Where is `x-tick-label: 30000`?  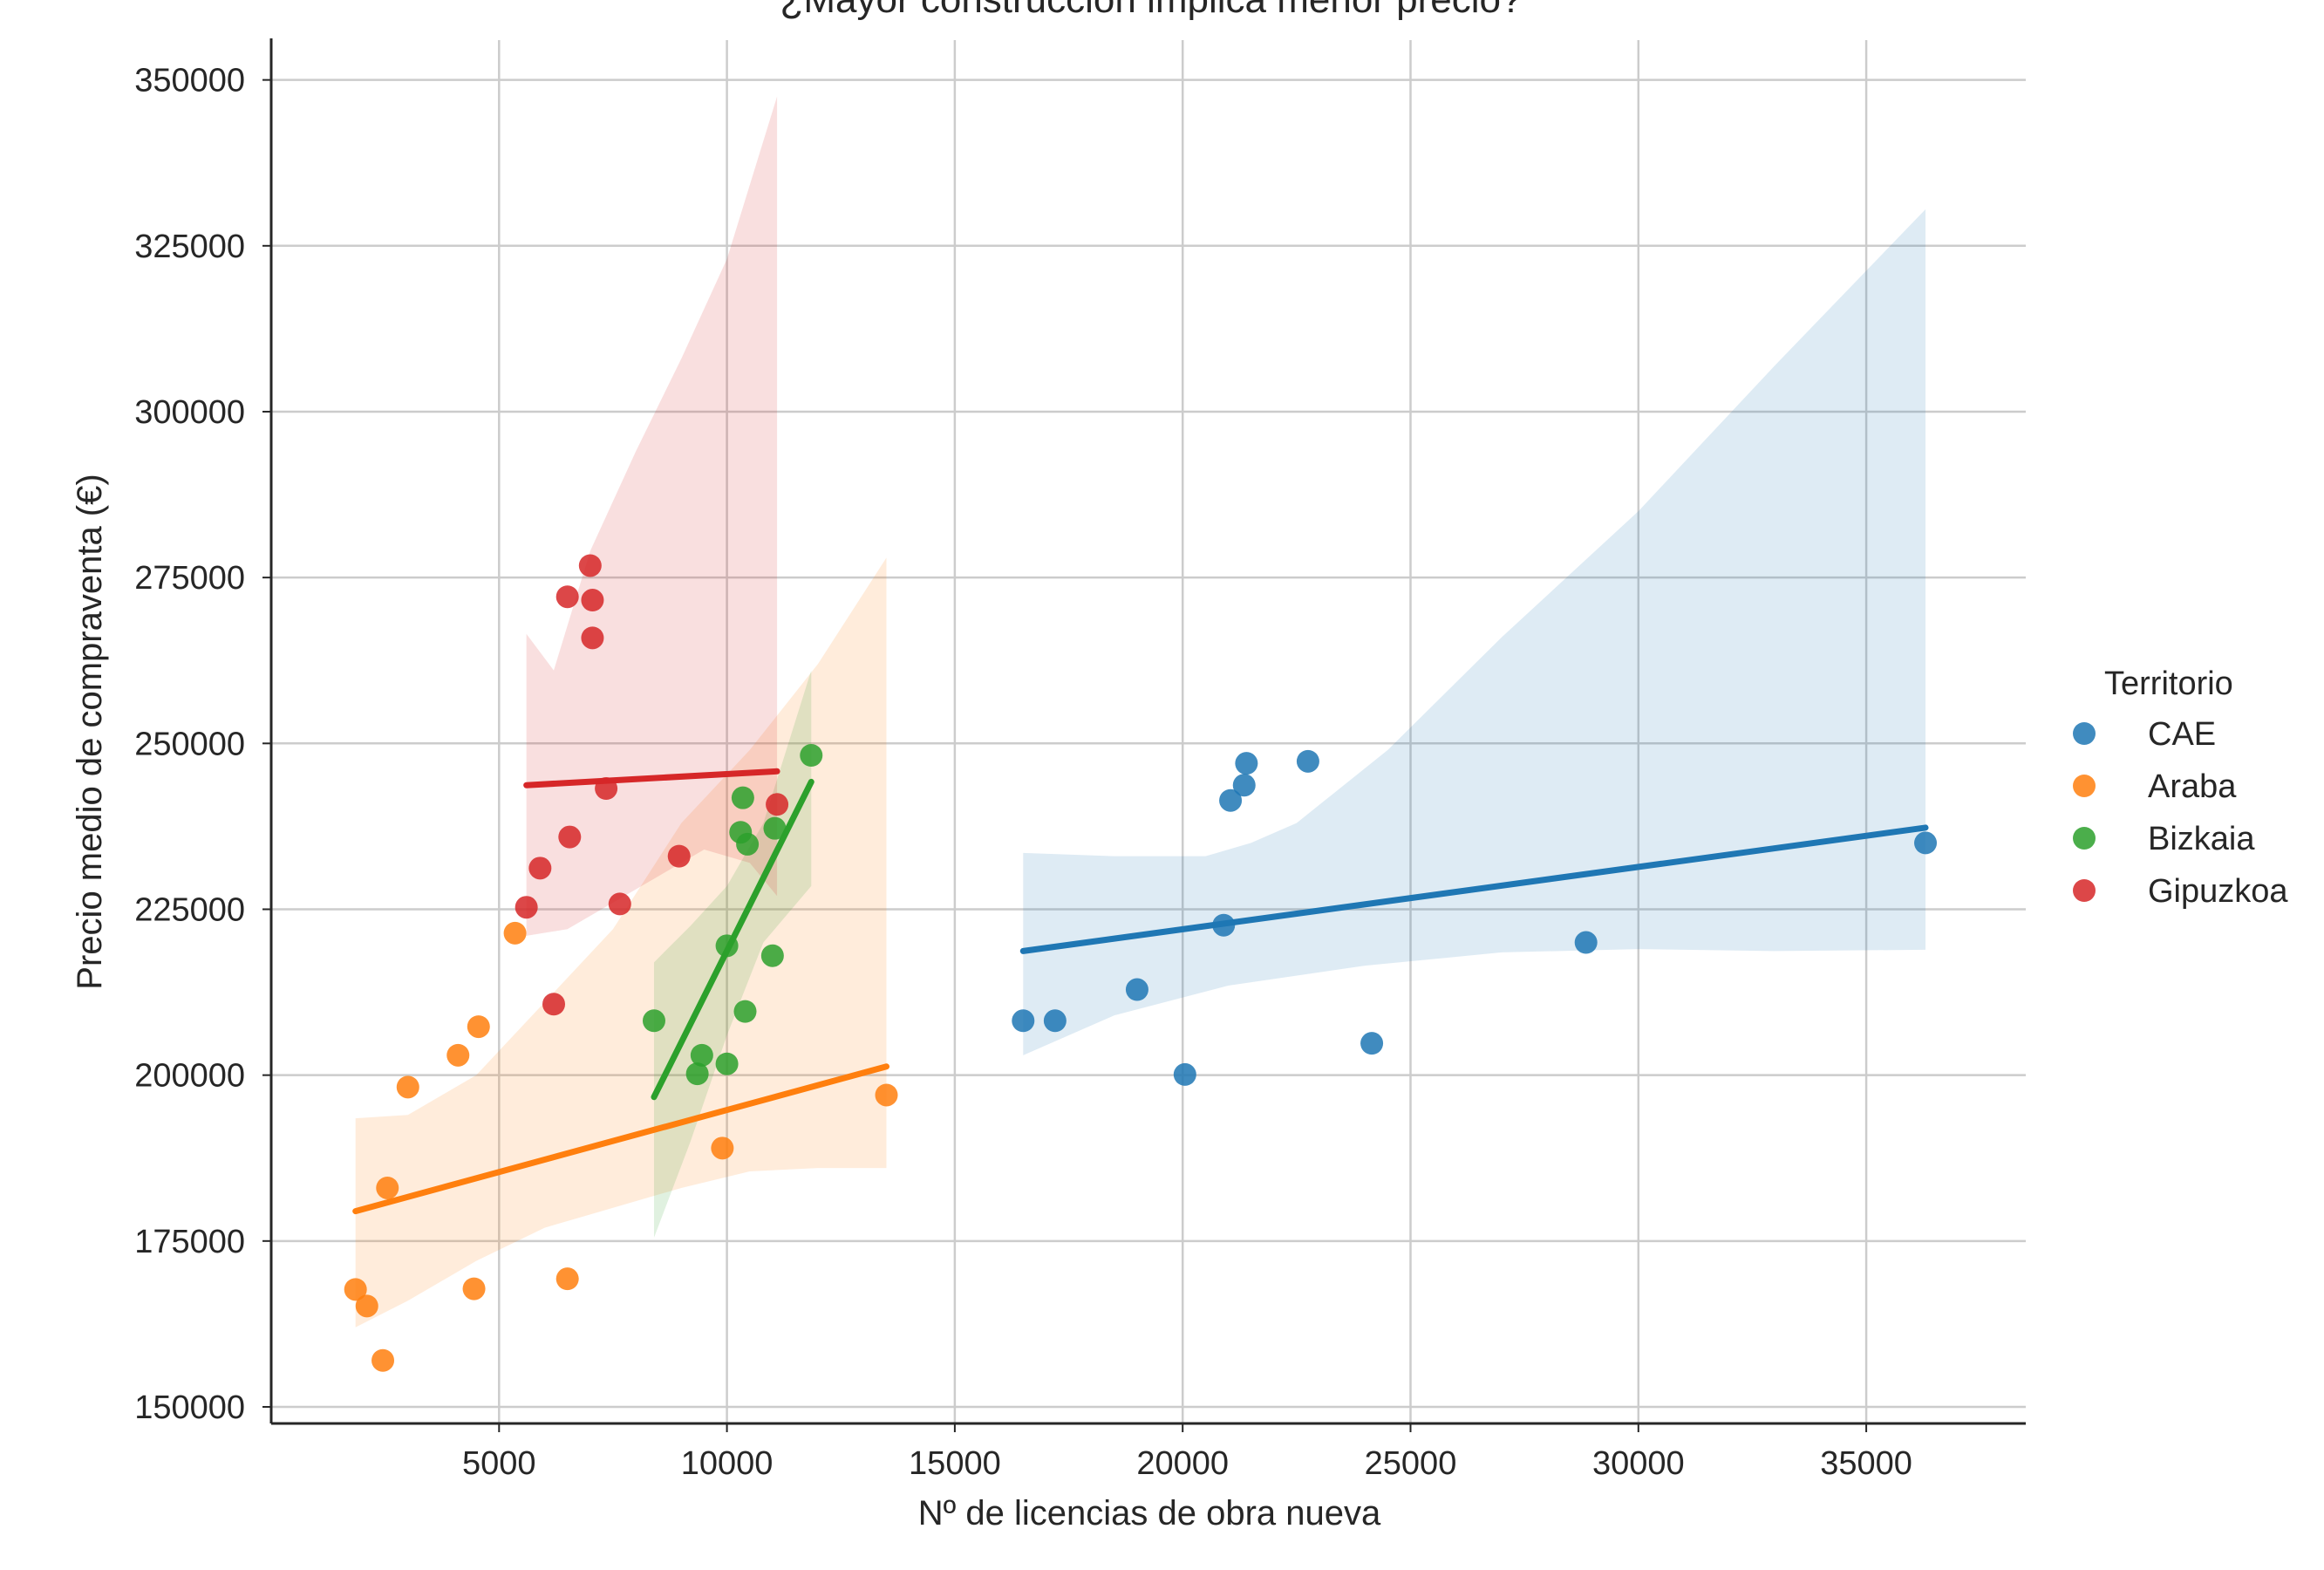
x-tick-label: 30000 is located at coordinates (1638, 1463).